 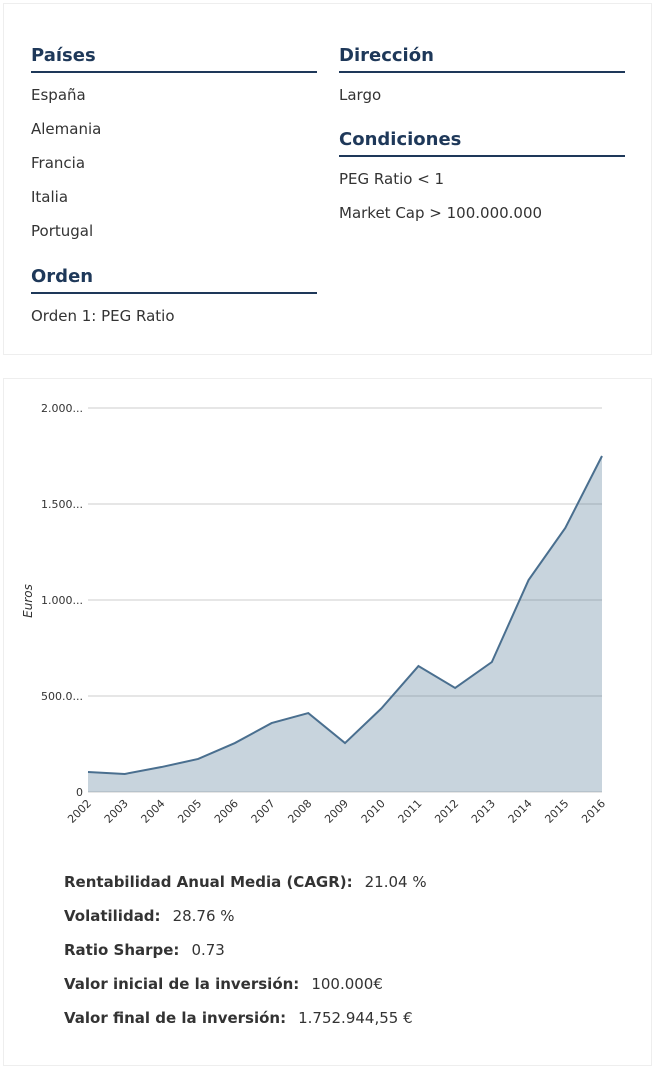 What do you see at coordinates (483, 811) in the screenshot?
I see `x-tick-label: 2013` at bounding box center [483, 811].